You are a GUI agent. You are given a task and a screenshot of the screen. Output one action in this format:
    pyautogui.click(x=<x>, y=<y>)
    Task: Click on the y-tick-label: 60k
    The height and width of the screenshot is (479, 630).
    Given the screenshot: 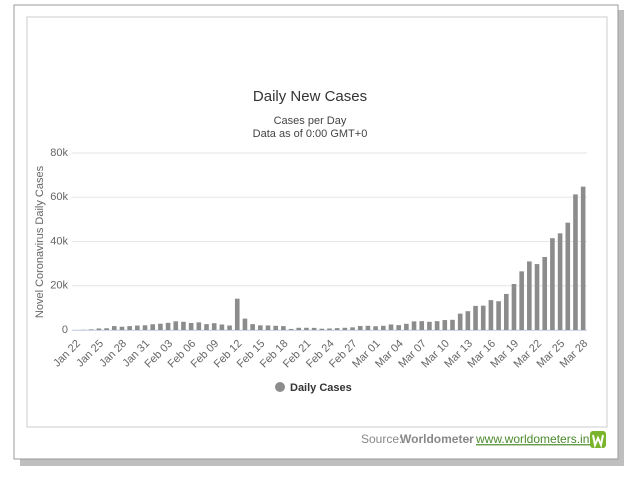 What is the action you would take?
    pyautogui.click(x=59, y=197)
    